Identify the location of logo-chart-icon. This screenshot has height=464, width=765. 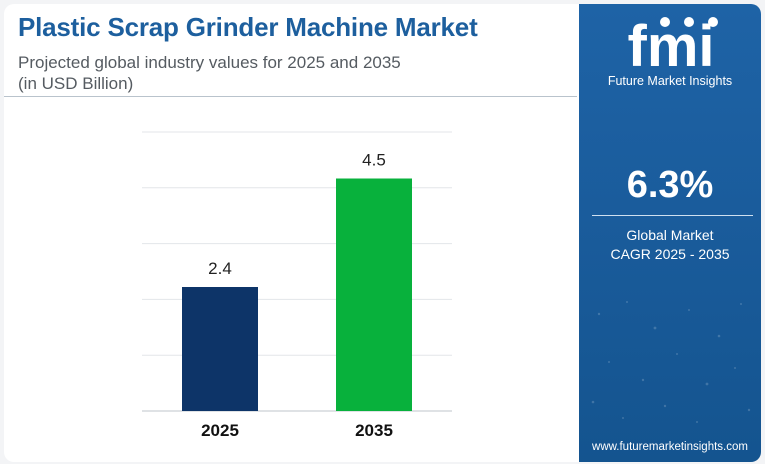
(689, 22).